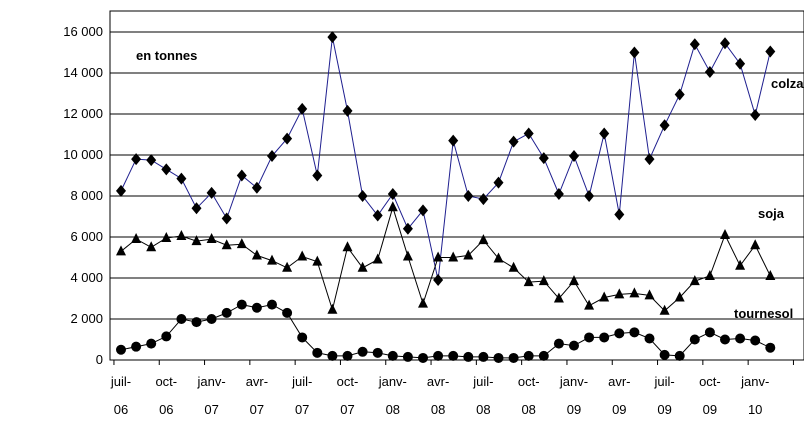 This screenshot has height=423, width=804. Describe the element at coordinates (83, 154) in the screenshot. I see `y-tick-label: 10 000` at that location.